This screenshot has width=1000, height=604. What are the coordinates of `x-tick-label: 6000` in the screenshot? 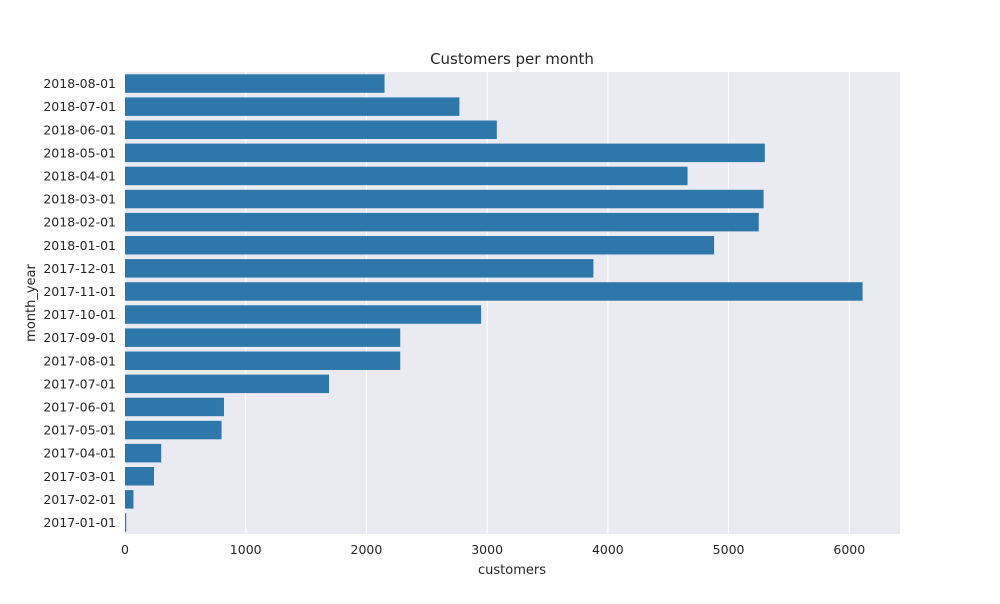 It's located at (849, 549).